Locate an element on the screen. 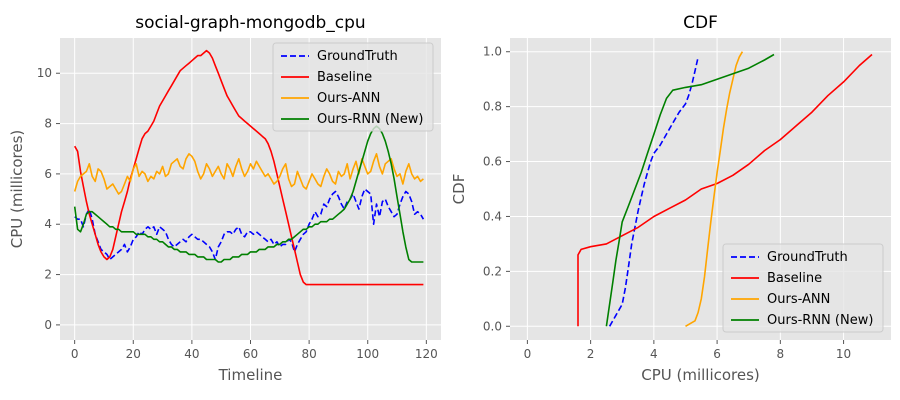 The image size is (900, 400). x-tick-label: 8 is located at coordinates (781, 354).